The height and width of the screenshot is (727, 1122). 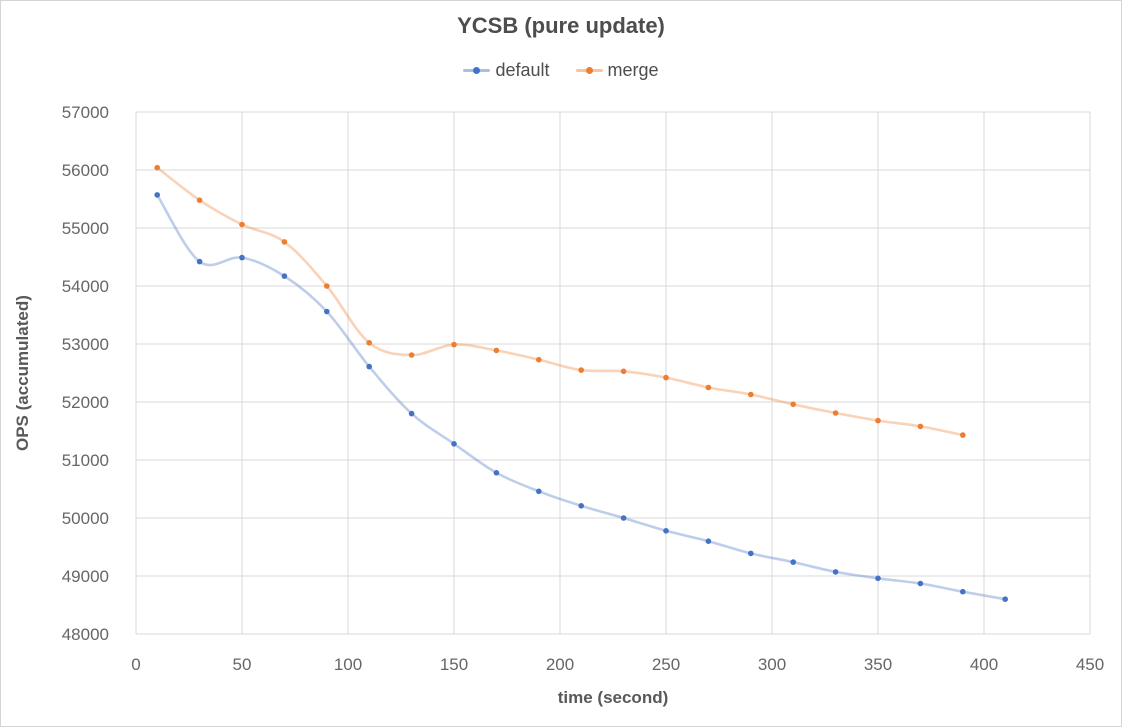 What do you see at coordinates (85, 460) in the screenshot?
I see `y-tick-label: 51000` at bounding box center [85, 460].